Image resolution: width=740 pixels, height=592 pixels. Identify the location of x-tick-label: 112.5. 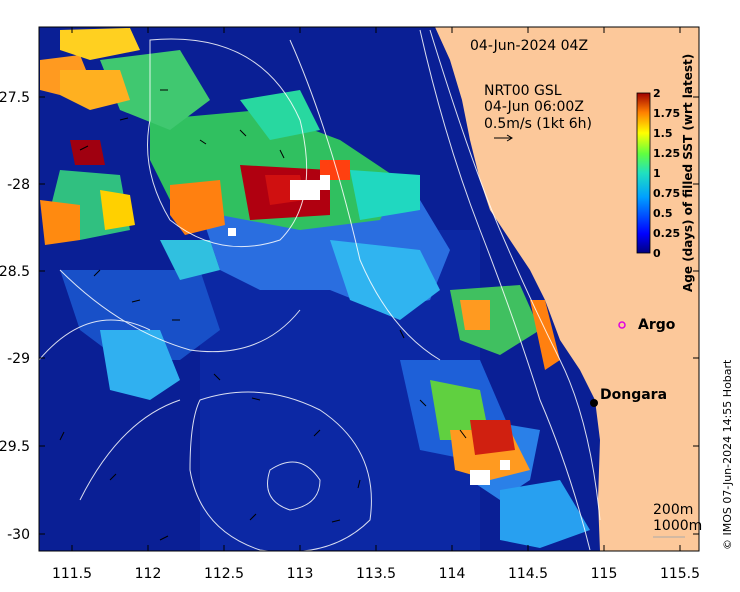
(224, 574).